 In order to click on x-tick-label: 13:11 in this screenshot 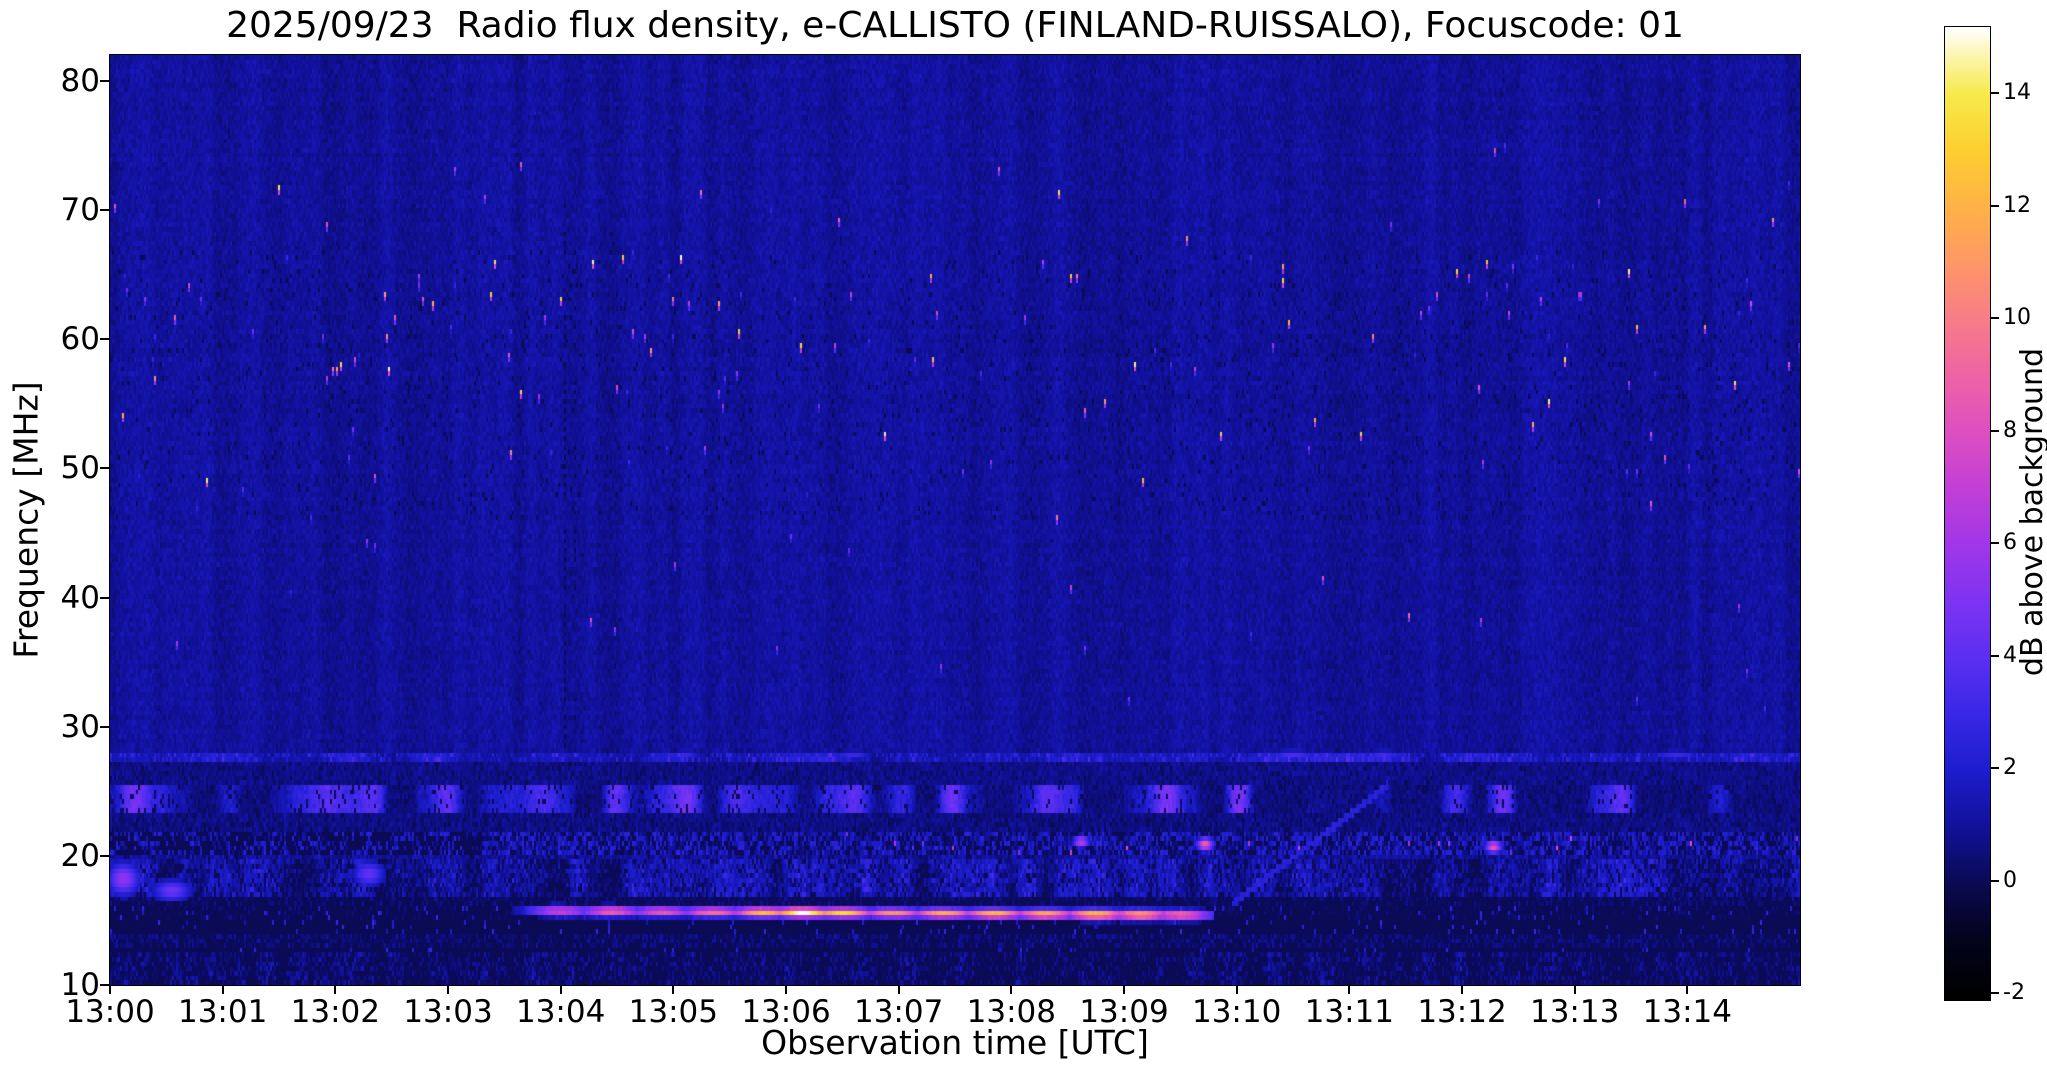, I will do `click(1349, 1012)`.